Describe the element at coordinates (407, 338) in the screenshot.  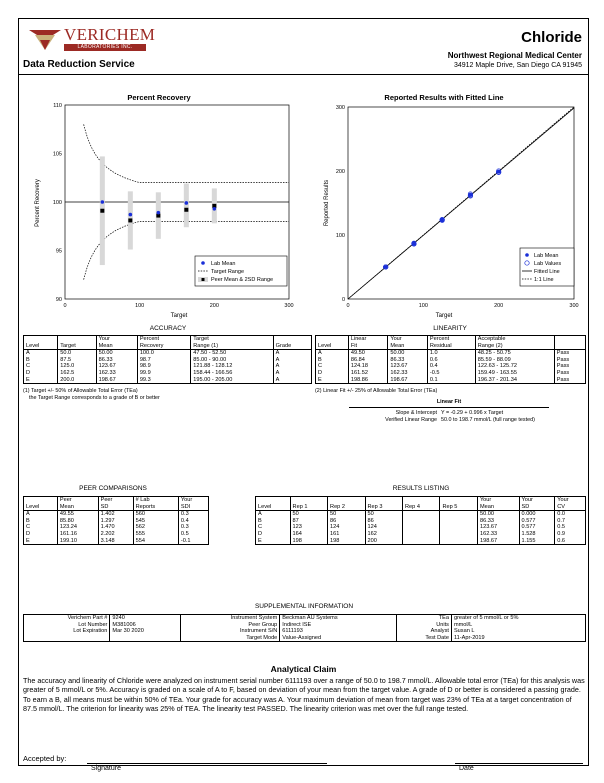
I see `linearity-header-cell: Your` at that location.